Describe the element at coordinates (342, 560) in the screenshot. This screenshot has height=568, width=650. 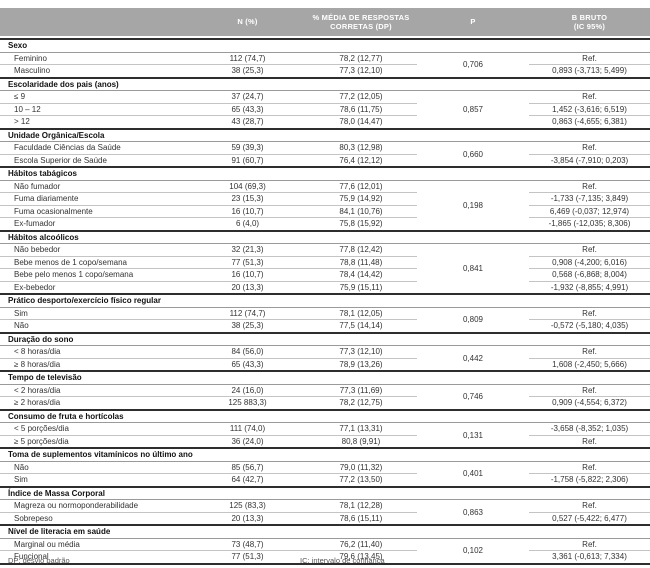
I see `footnote-ic: IC: intervalo de confiança` at that location.